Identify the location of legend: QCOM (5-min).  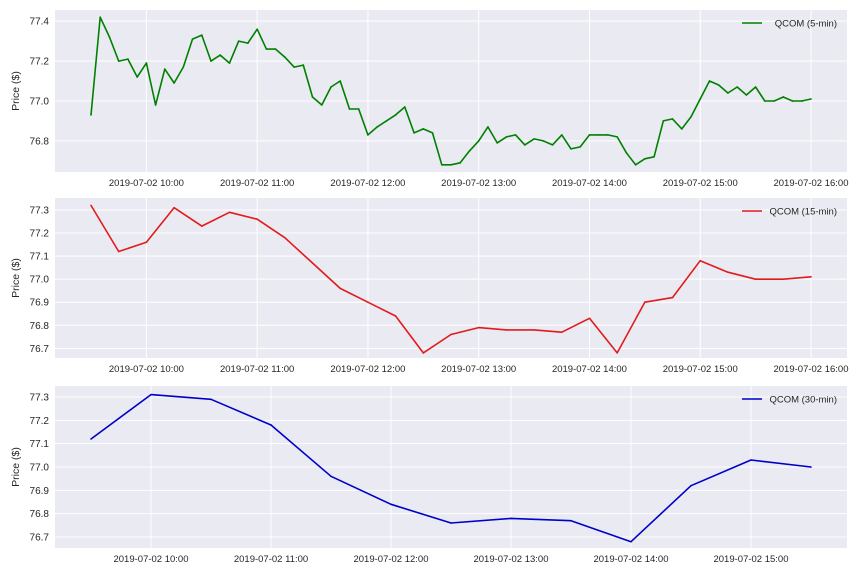
(789, 24).